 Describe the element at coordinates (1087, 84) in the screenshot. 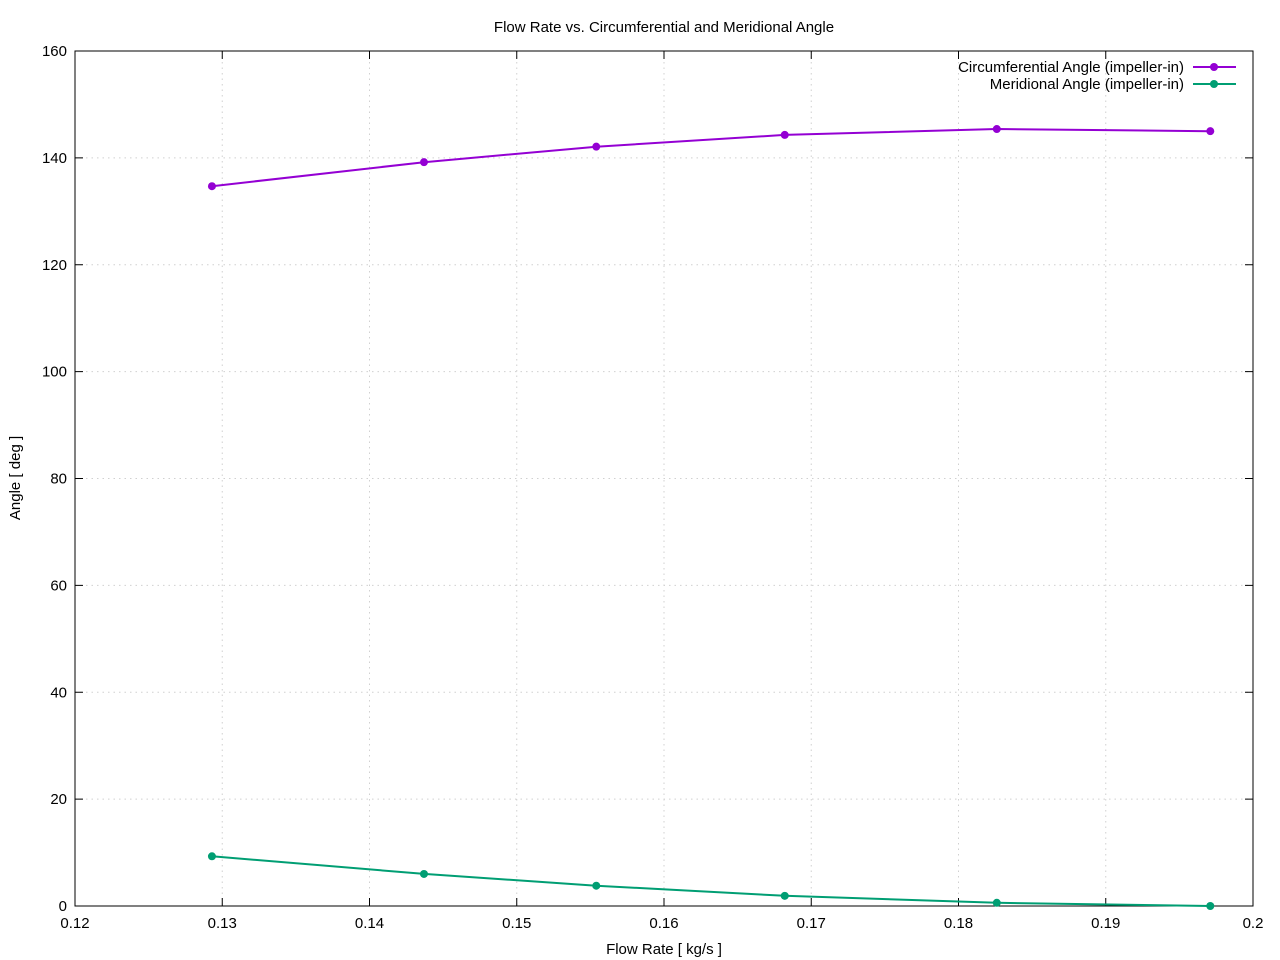

I see `legend-label: Meridional Angle (impeller-in)` at that location.